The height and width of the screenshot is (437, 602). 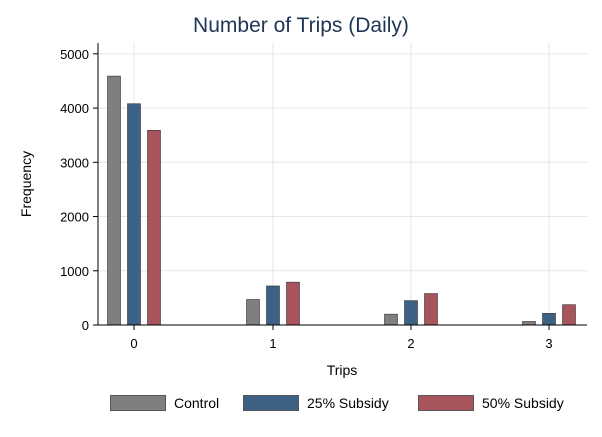 I want to click on chart-title: Number of Trips (Daily), so click(x=301, y=25).